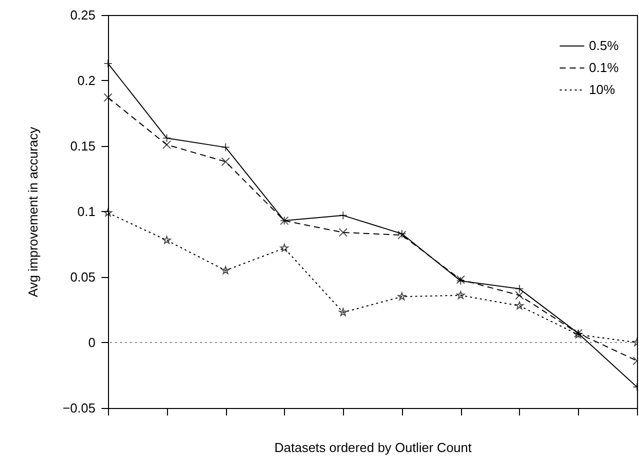 The height and width of the screenshot is (468, 639). Describe the element at coordinates (83, 15) in the screenshot. I see `y-tick-label: 0.25` at that location.